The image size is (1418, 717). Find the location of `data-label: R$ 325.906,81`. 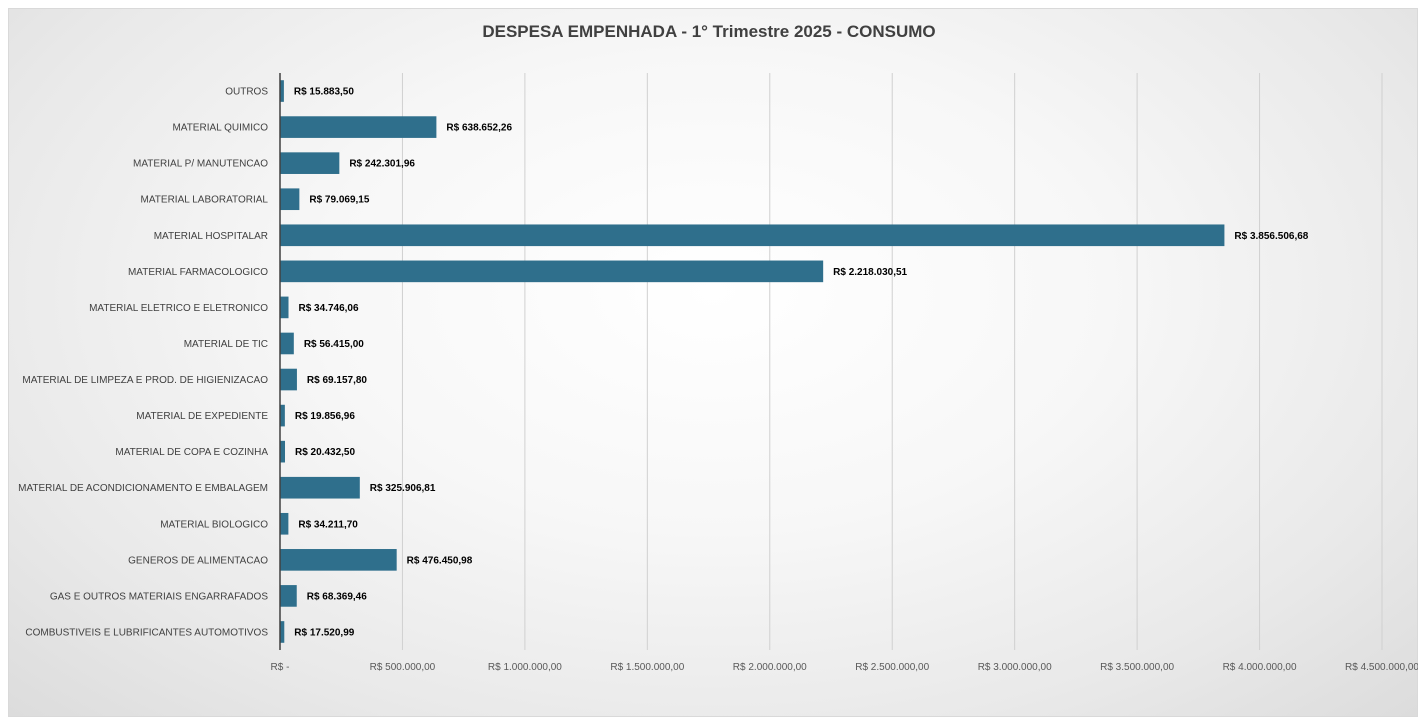

data-label: R$ 325.906,81 is located at coordinates (403, 488).